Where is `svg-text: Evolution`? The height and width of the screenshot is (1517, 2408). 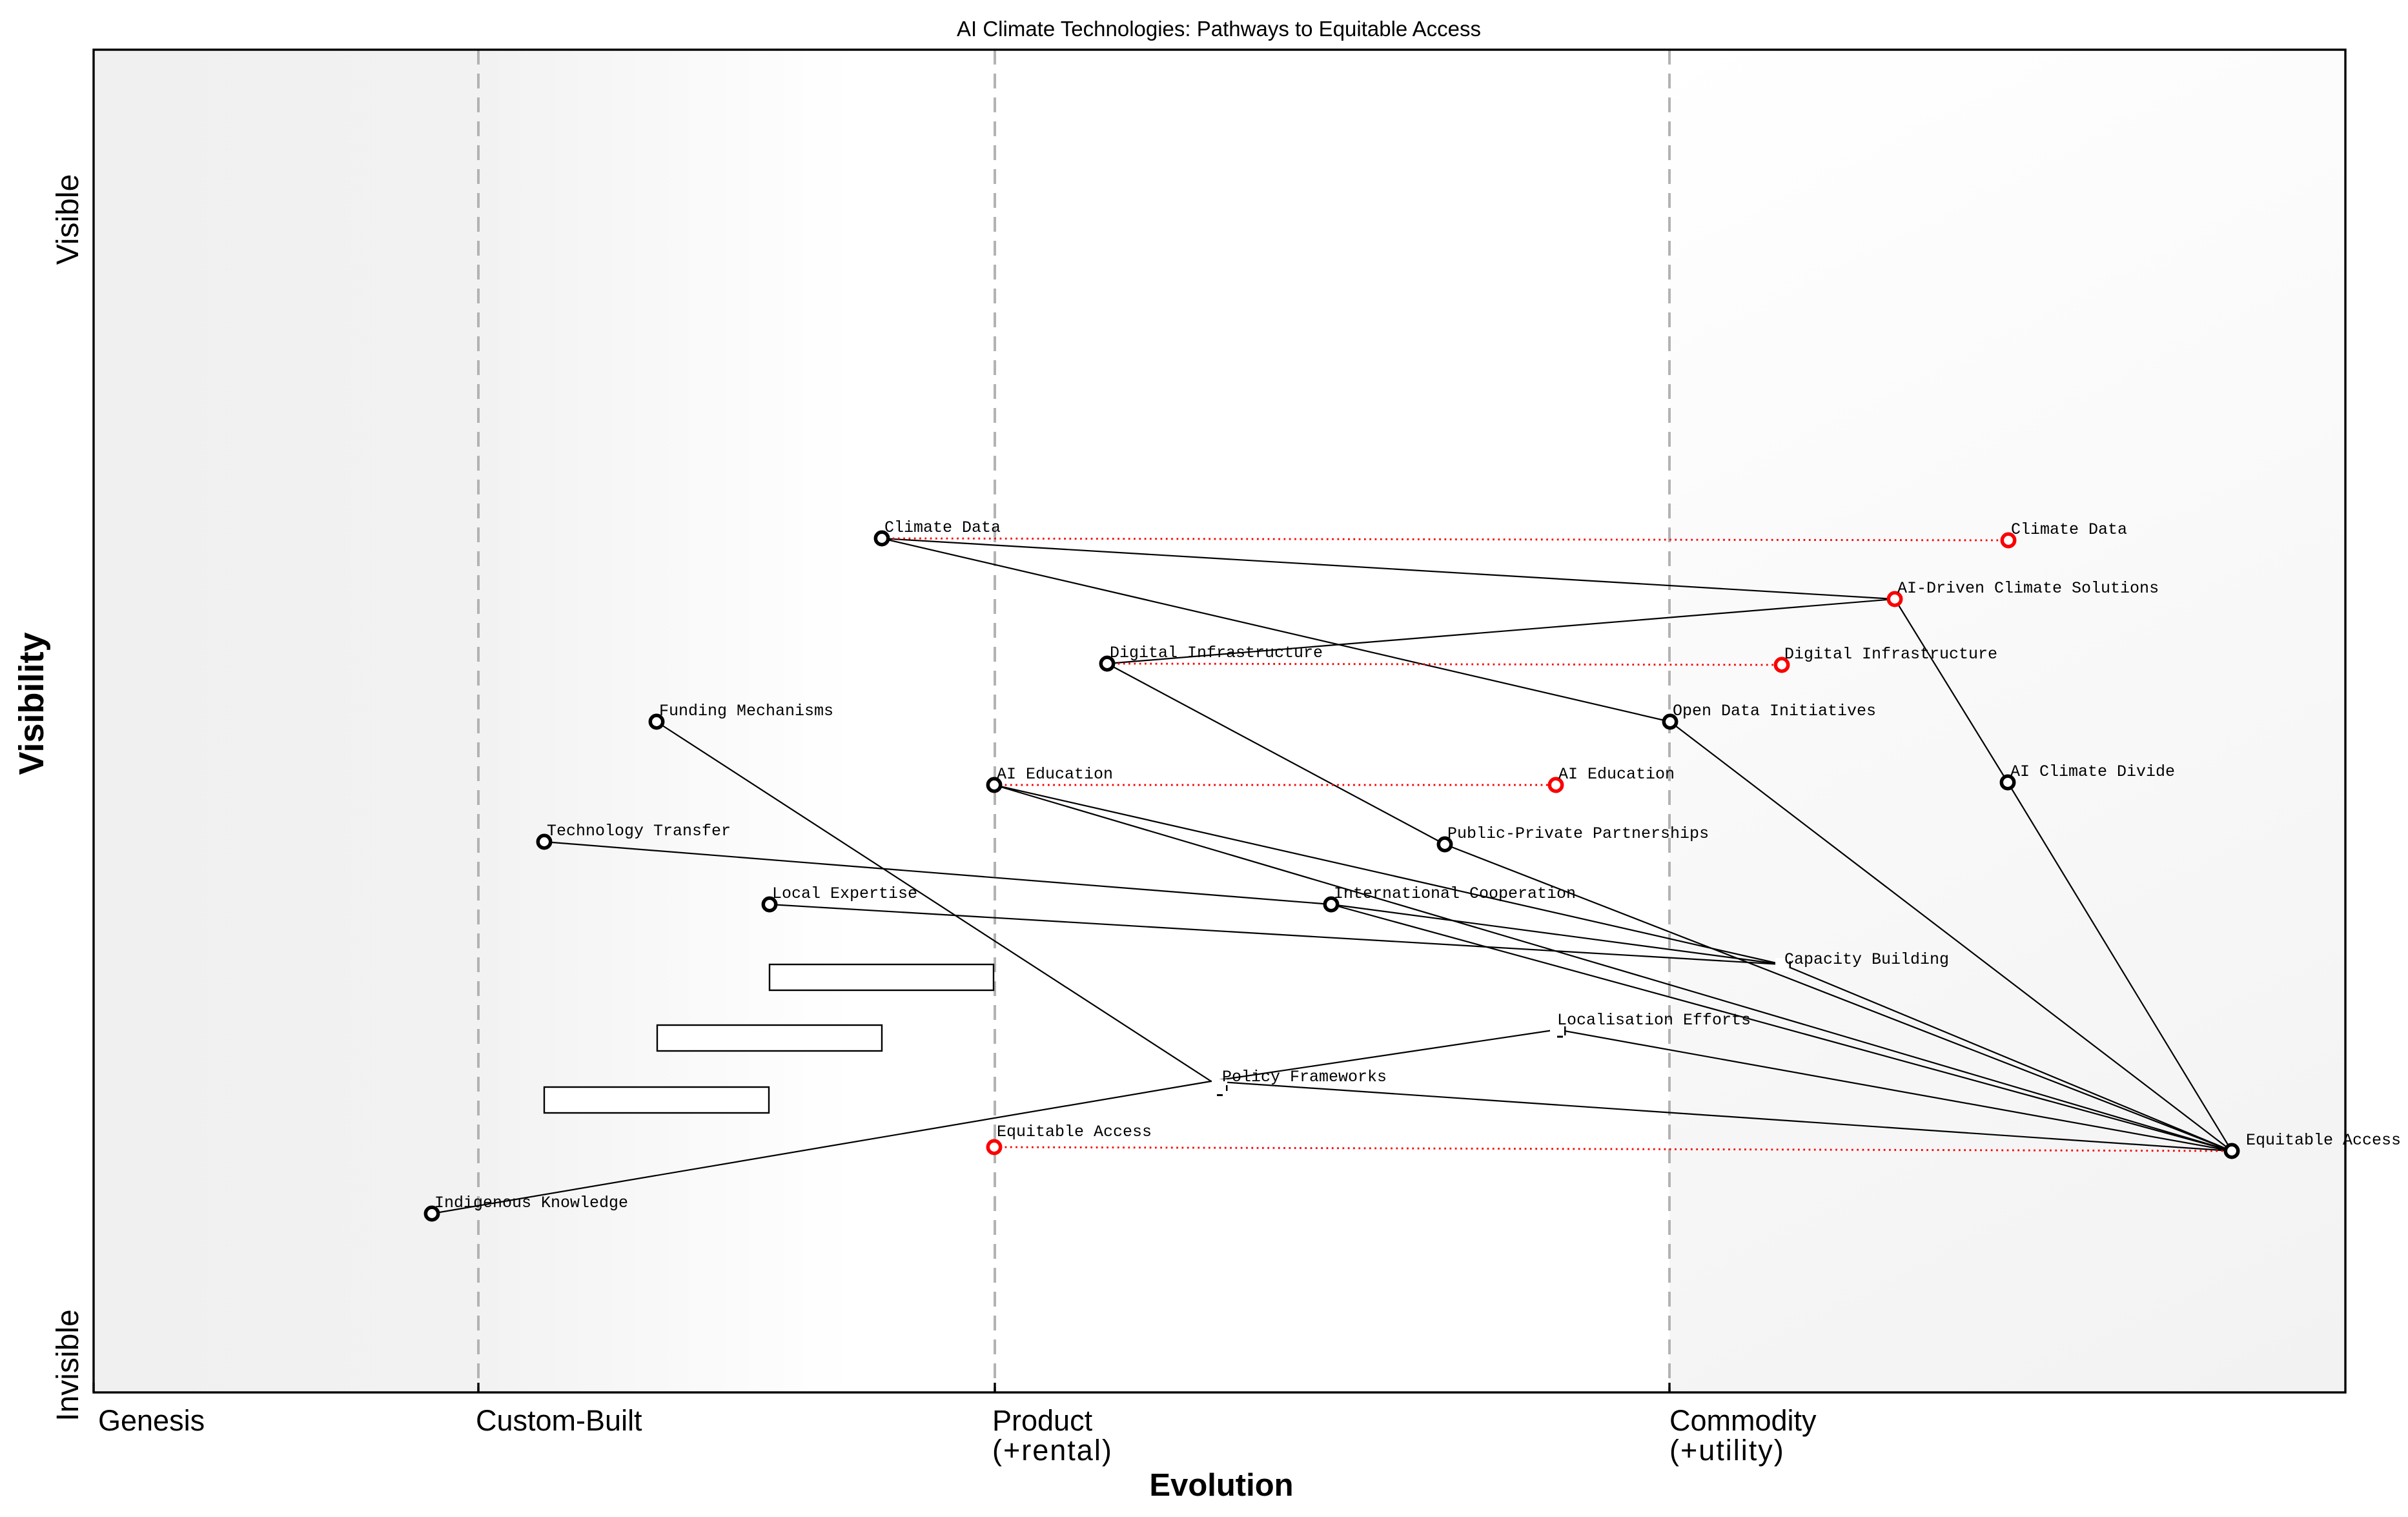 svg-text: Evolution is located at coordinates (1221, 1486).